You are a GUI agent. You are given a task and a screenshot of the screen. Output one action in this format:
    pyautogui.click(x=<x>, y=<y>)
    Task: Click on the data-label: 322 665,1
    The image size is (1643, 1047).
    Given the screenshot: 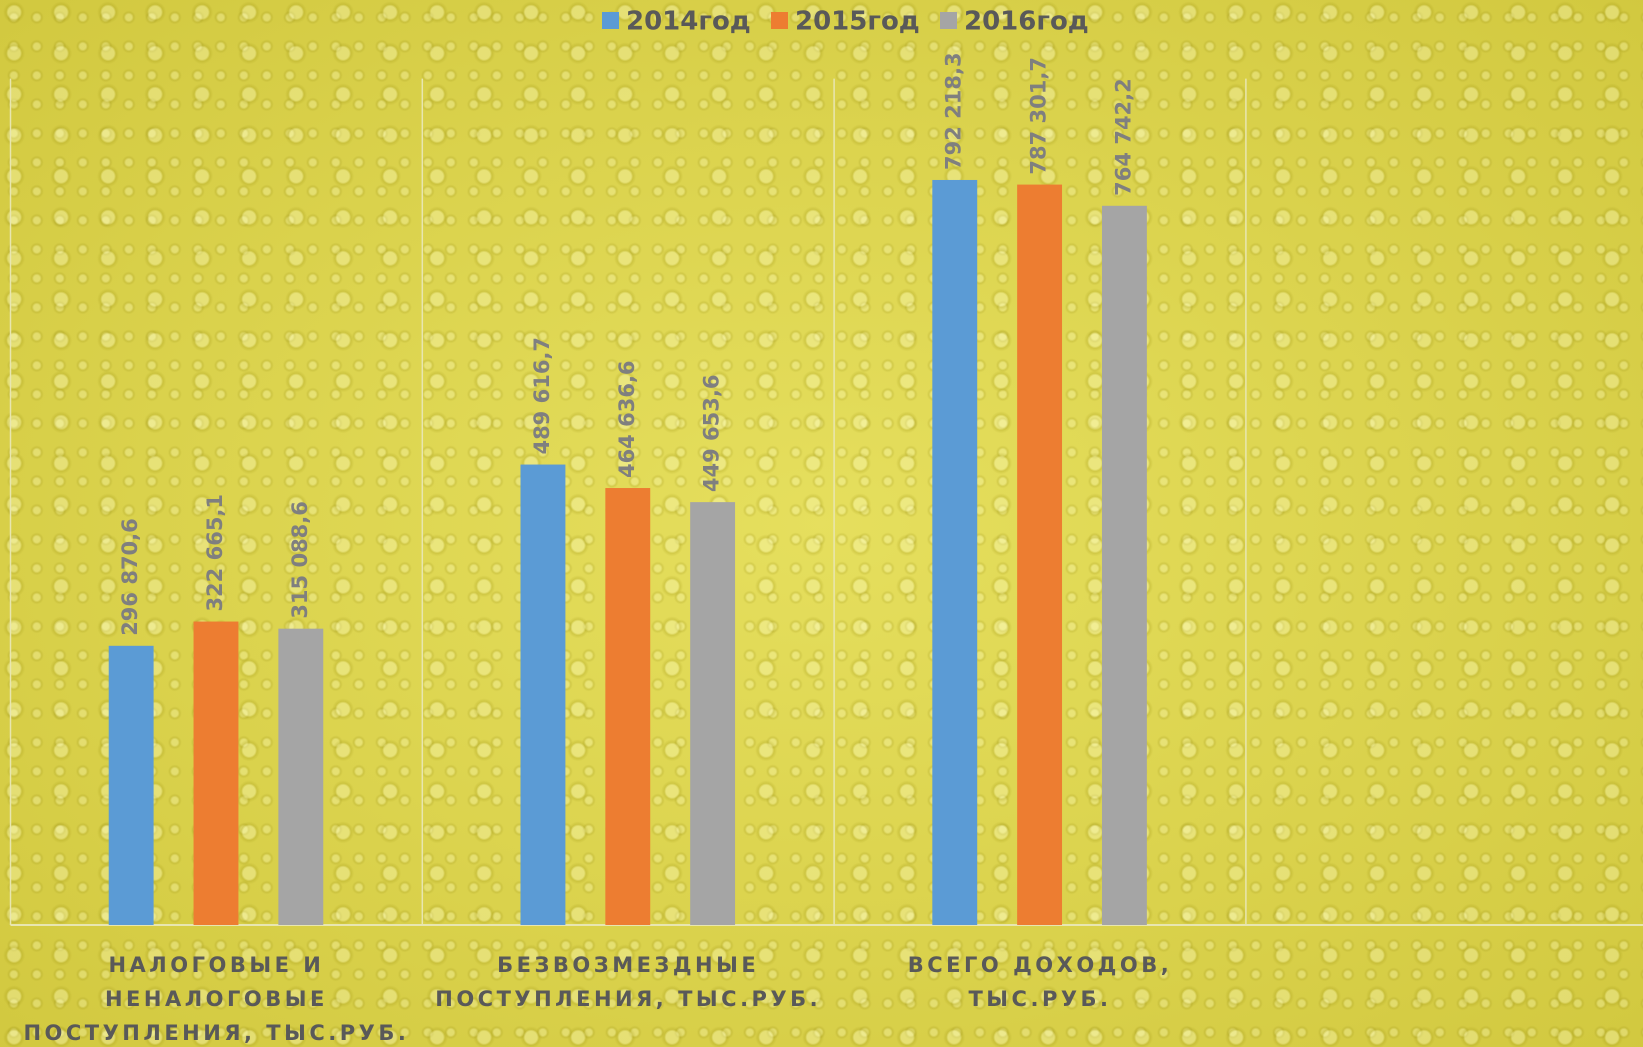 What is the action you would take?
    pyautogui.click(x=215, y=553)
    